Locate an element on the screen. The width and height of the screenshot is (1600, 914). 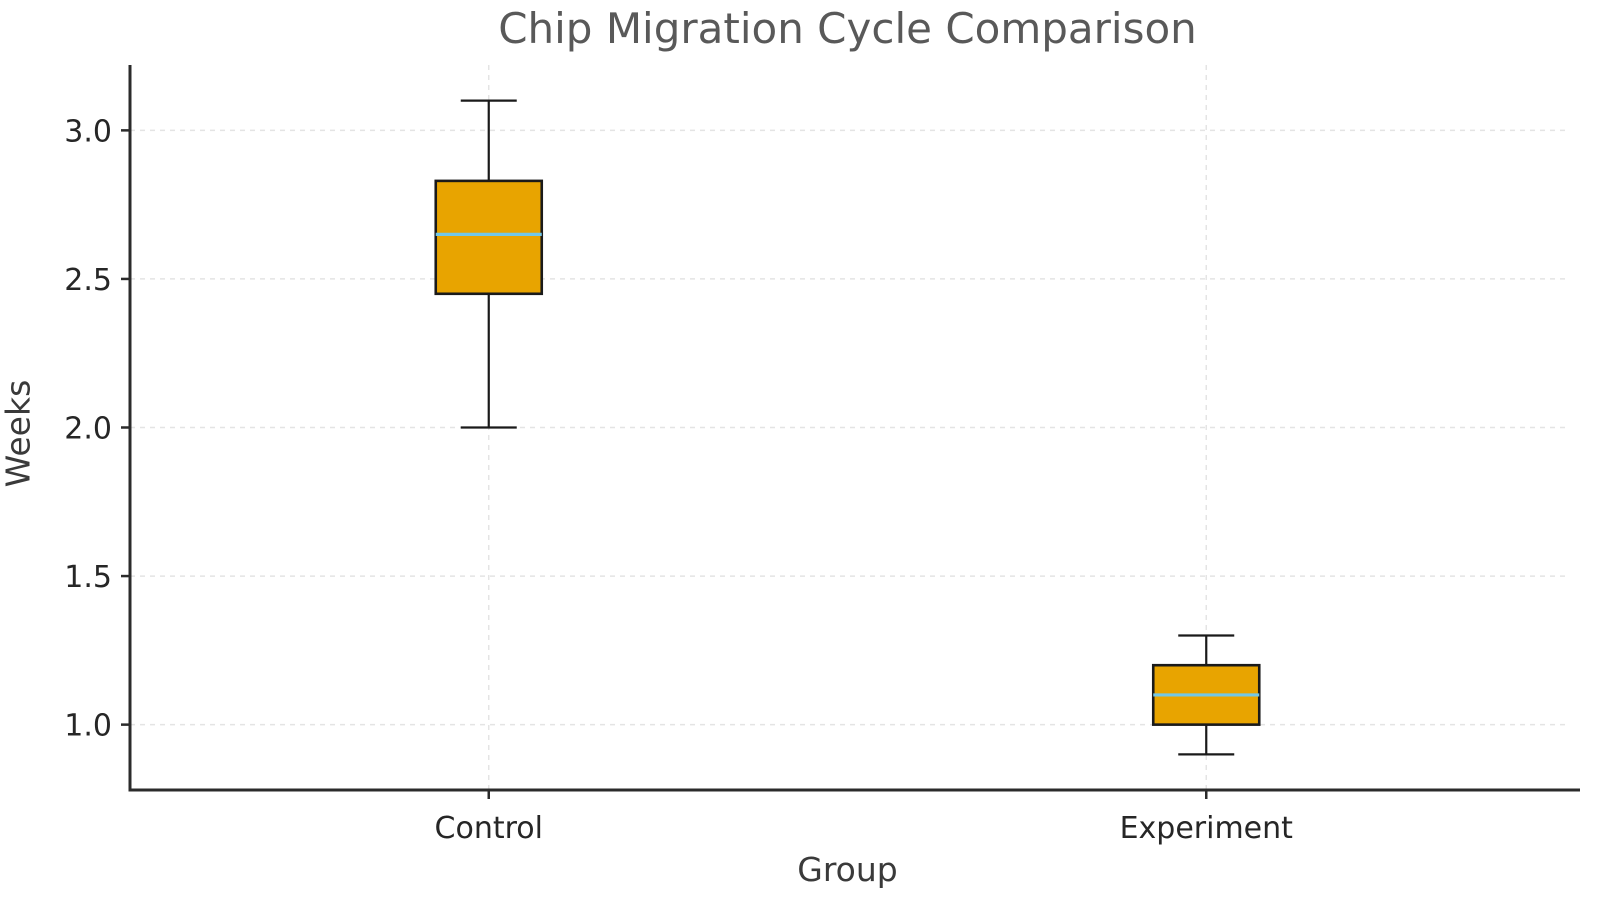
x-tick-label: Control is located at coordinates (489, 828).